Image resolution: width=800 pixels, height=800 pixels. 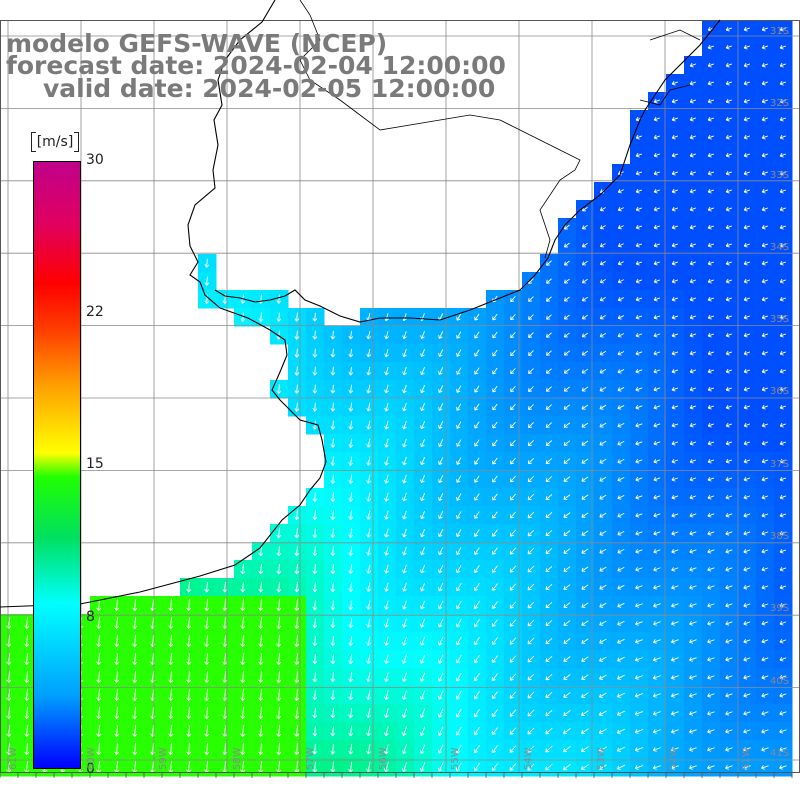 What do you see at coordinates (310, 758) in the screenshot?
I see `lon-label-57w: 57W` at bounding box center [310, 758].